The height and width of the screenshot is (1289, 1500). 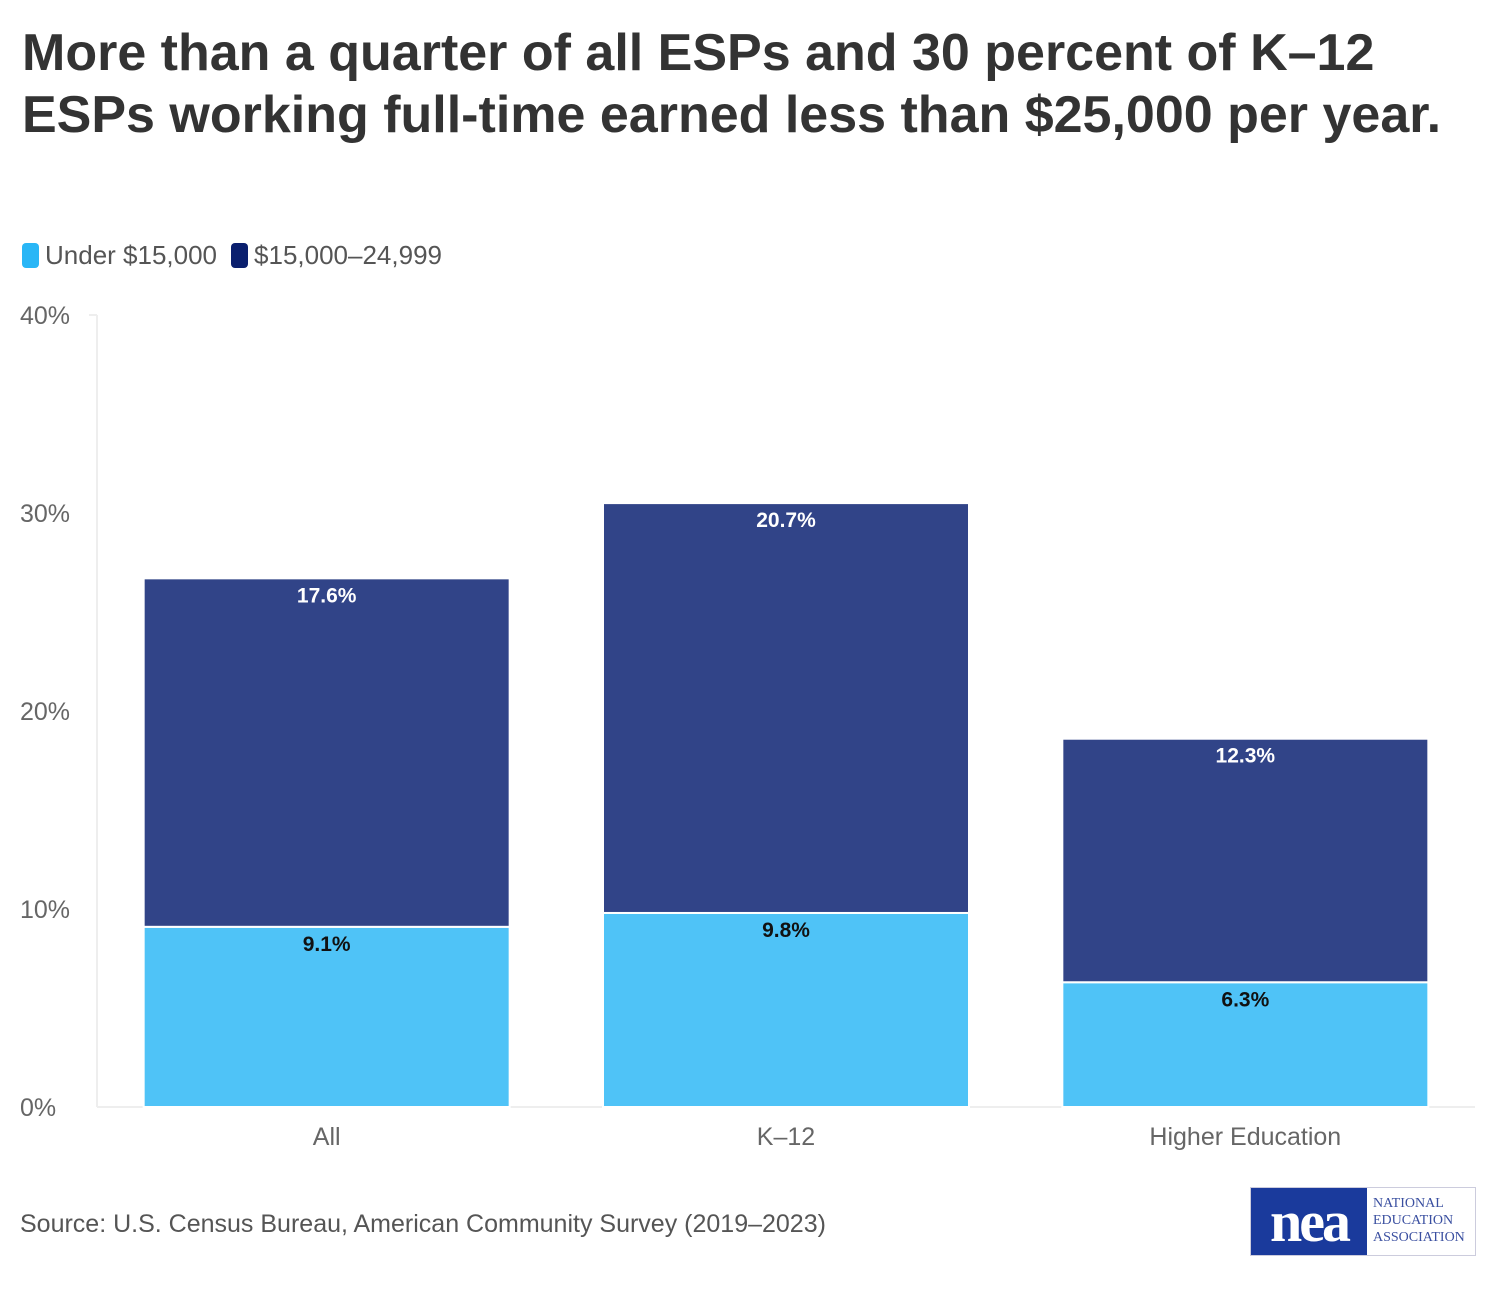 What do you see at coordinates (786, 930) in the screenshot?
I see `data-label: 9.8%` at bounding box center [786, 930].